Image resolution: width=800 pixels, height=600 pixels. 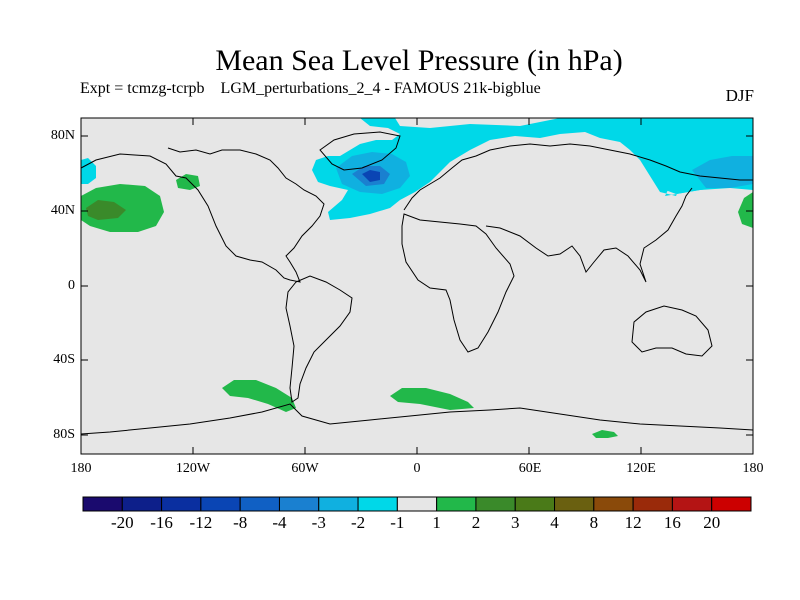 I want to click on anomaly-region-gulf-alaska, so click(x=88, y=171).